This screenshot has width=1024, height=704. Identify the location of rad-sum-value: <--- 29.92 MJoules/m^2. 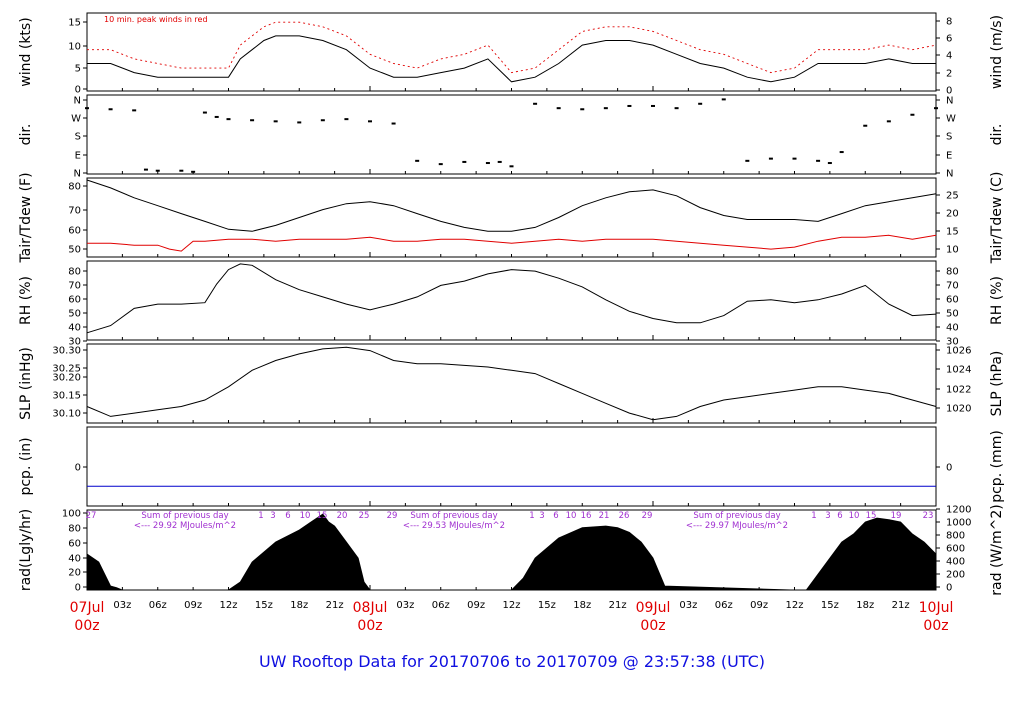
(185, 526).